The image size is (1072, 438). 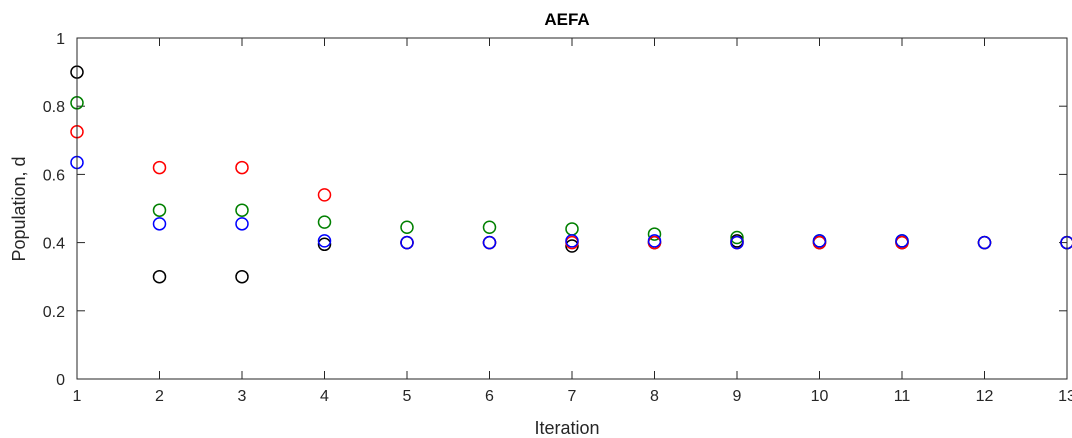 What do you see at coordinates (54, 312) in the screenshot?
I see `y-tick-label: 0.2` at bounding box center [54, 312].